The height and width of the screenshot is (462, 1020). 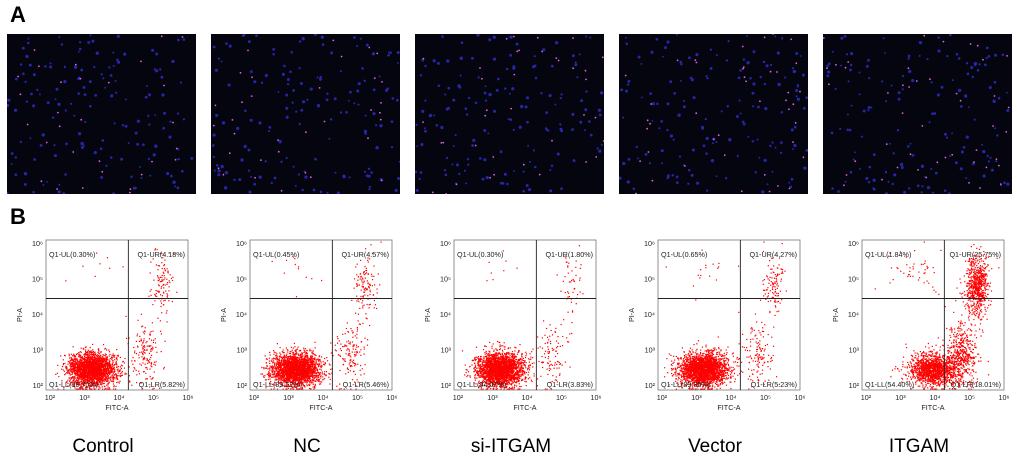 I want to click on quadrant-ll-label: Q1-LL(89.52%), so click(x=277, y=384).